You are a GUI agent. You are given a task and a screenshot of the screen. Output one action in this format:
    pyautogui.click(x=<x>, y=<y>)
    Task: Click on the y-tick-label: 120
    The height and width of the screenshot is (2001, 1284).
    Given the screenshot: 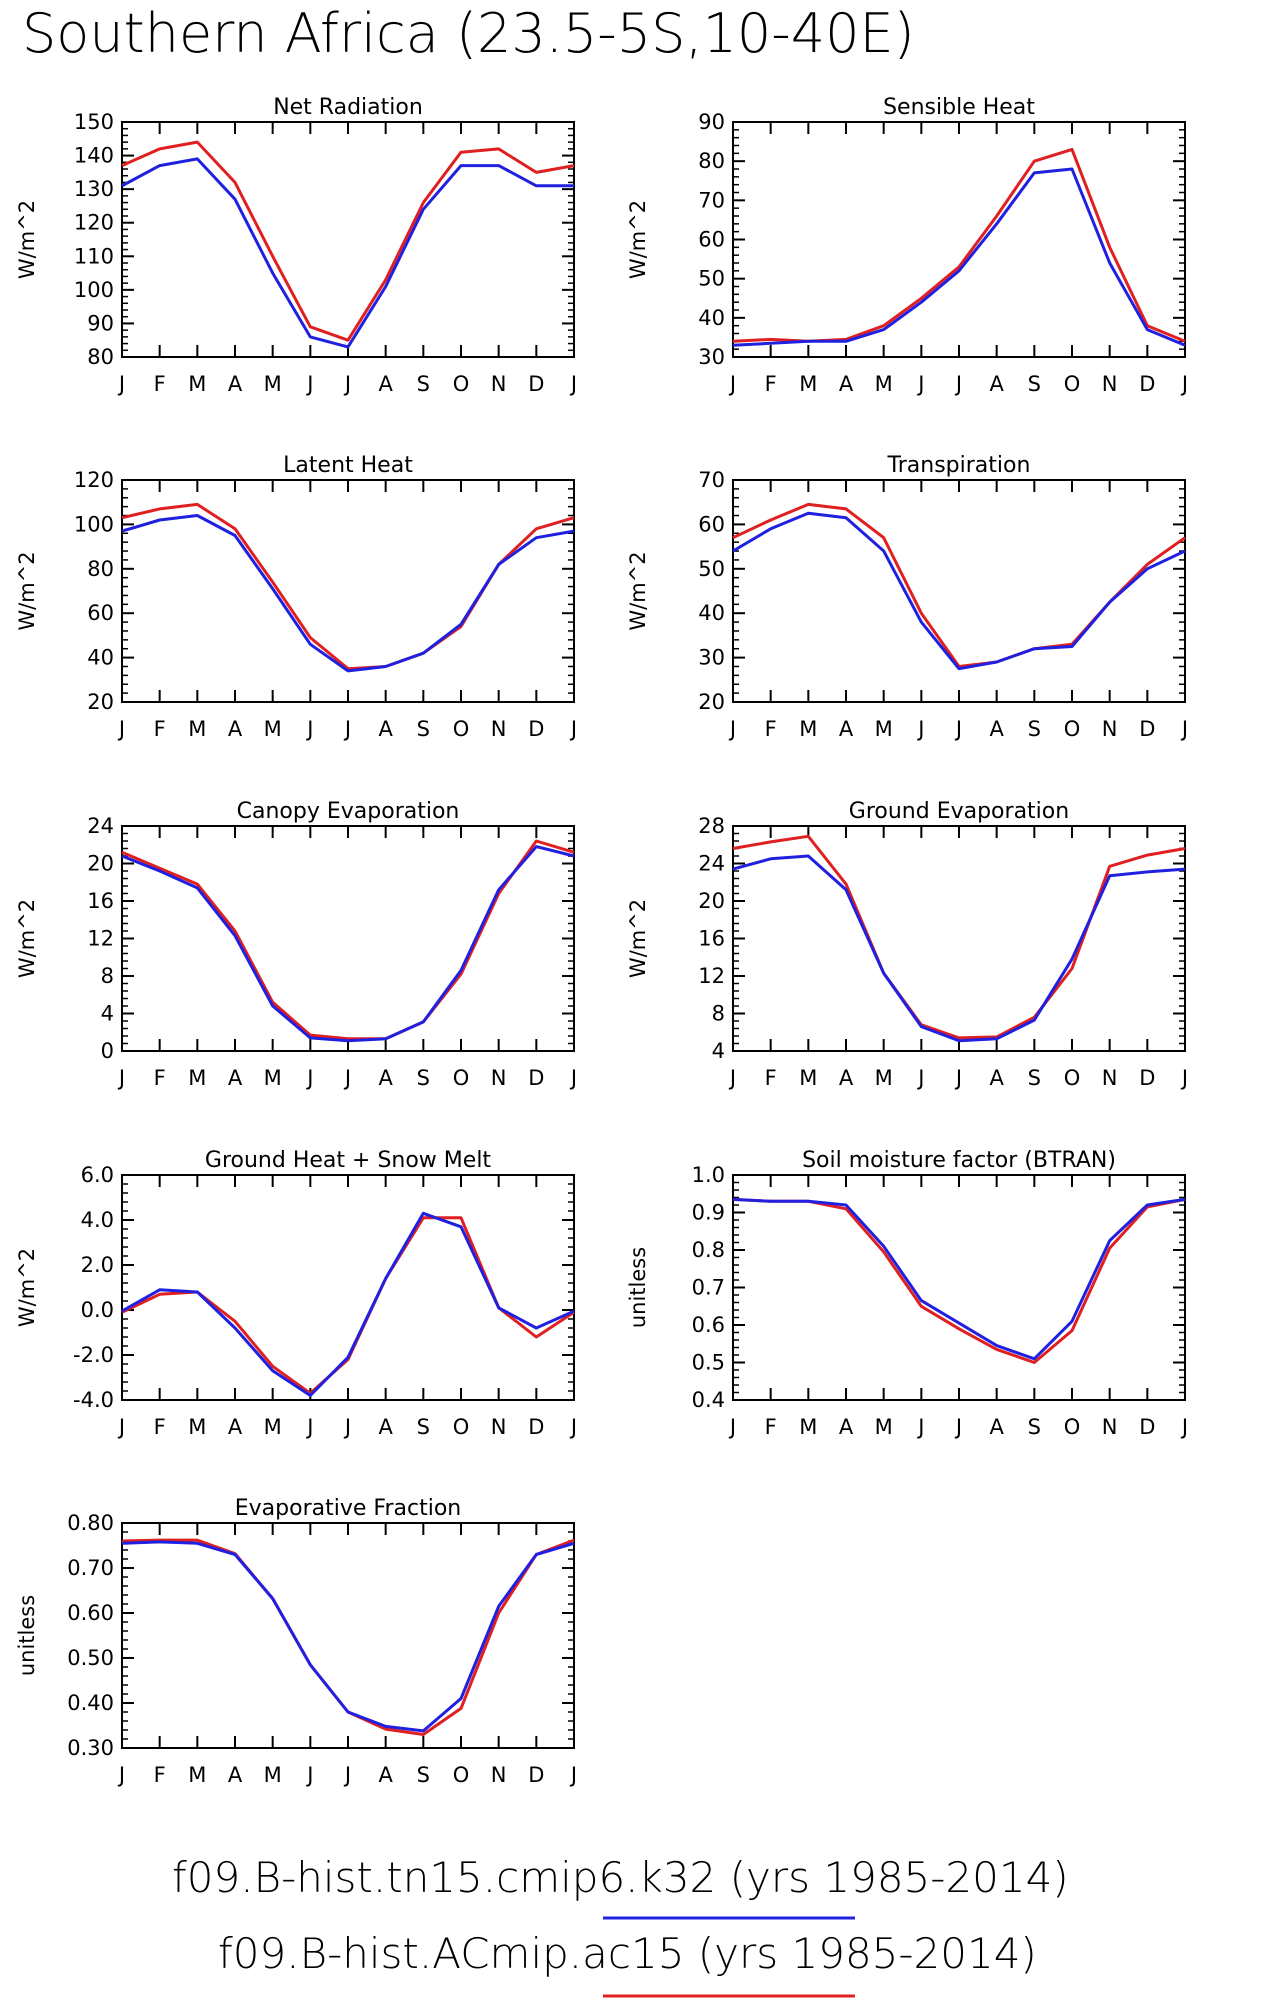 What is the action you would take?
    pyautogui.click(x=94, y=223)
    